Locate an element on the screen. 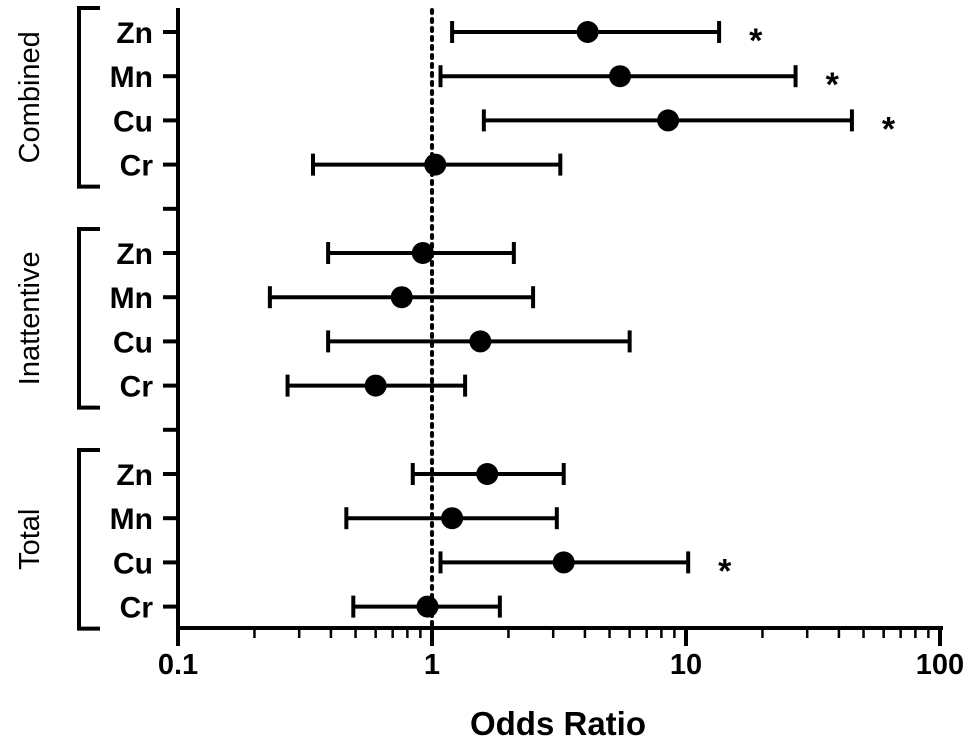 The image size is (970, 747). group-brackets is located at coordinates (88, 318).